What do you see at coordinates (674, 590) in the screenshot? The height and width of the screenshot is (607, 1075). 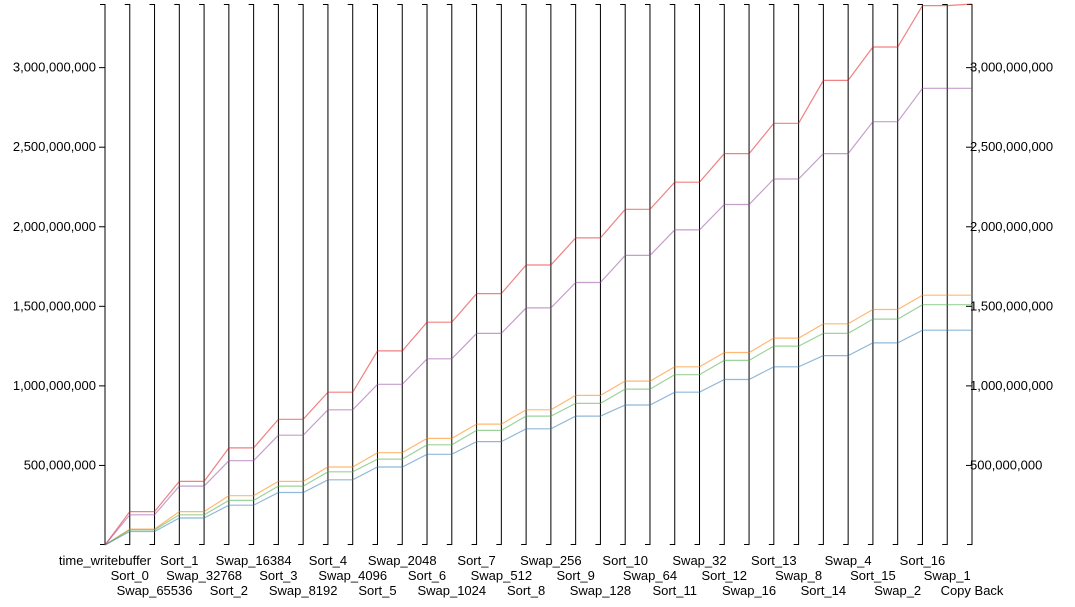 I see `category-label: Sort_11` at bounding box center [674, 590].